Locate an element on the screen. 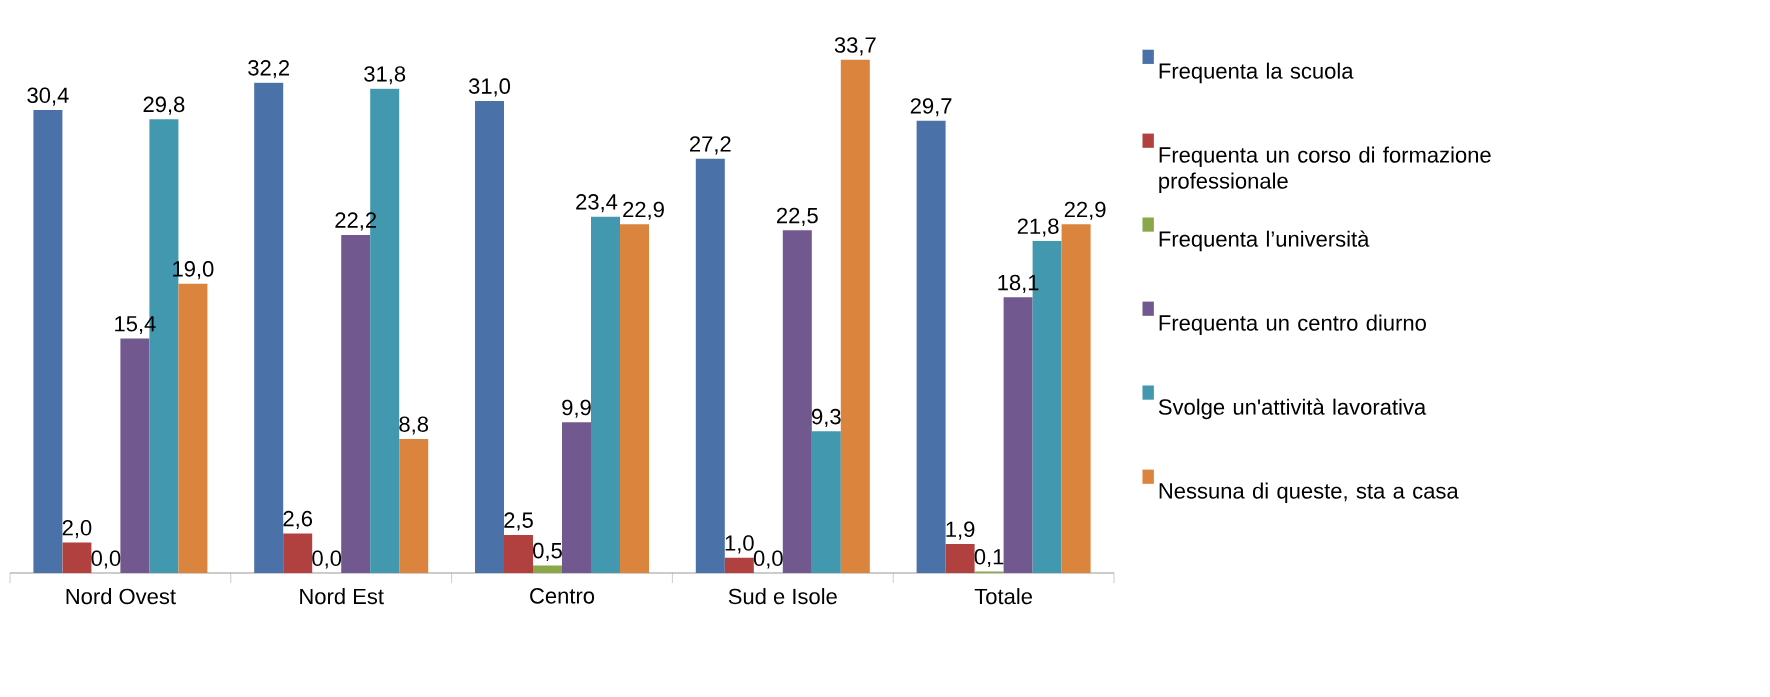 This screenshot has height=697, width=1770. data-label: 9,9 is located at coordinates (576, 408).